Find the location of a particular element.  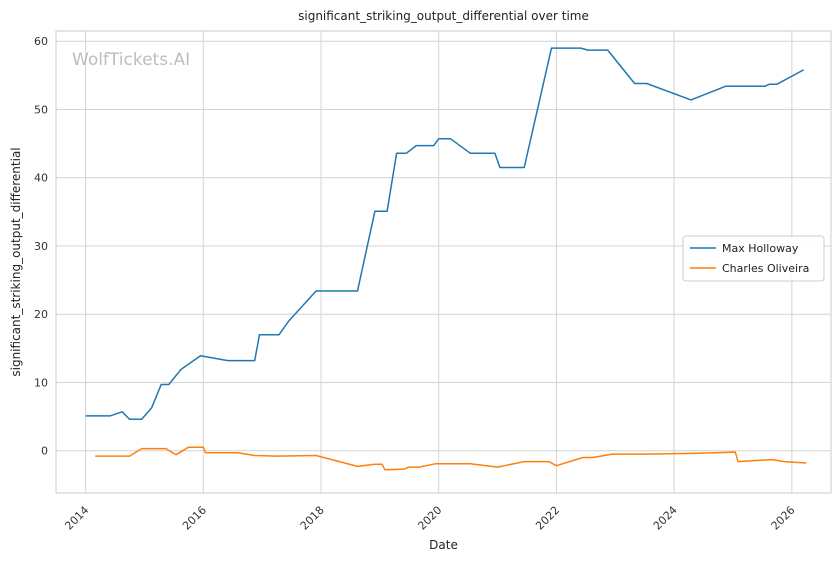

watermark-text: WolfTickets.AI is located at coordinates (131, 60).